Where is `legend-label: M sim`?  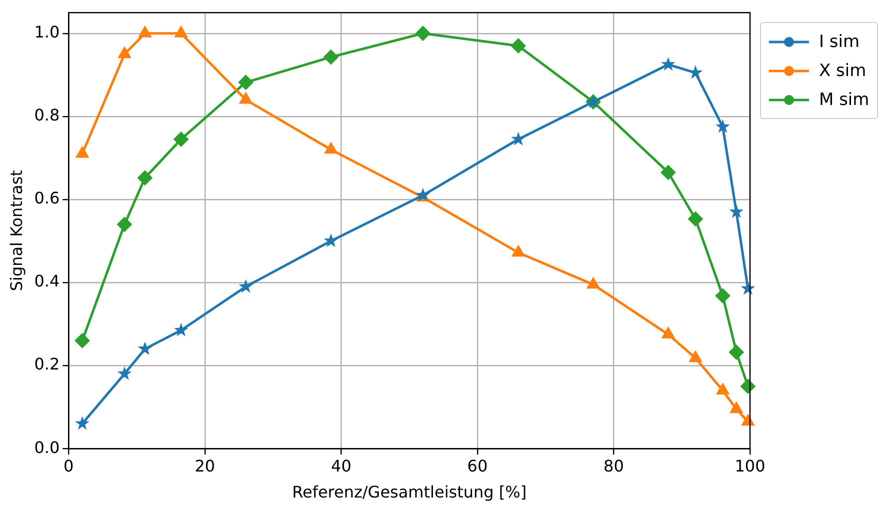 legend-label: M sim is located at coordinates (844, 100).